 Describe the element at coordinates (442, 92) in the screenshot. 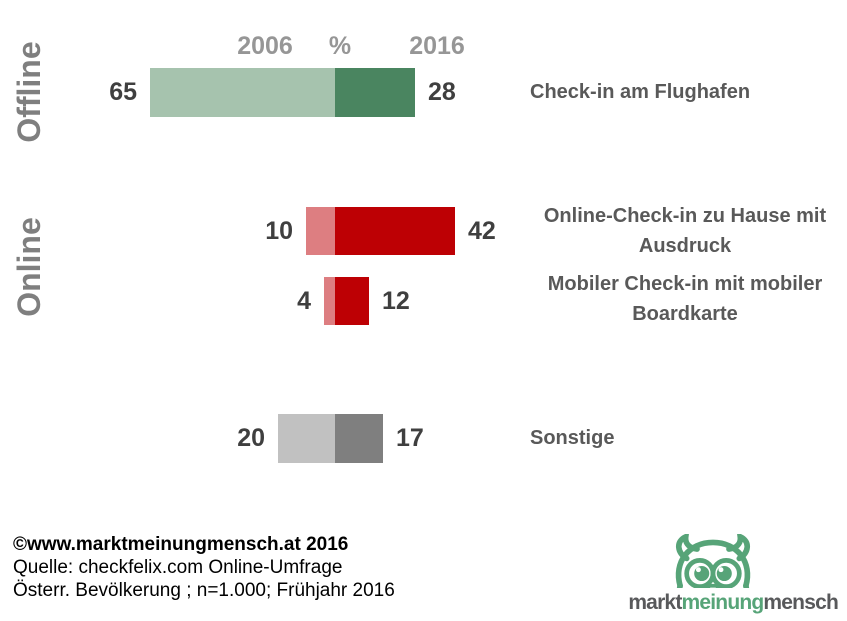

I see `value-2016: 28` at that location.